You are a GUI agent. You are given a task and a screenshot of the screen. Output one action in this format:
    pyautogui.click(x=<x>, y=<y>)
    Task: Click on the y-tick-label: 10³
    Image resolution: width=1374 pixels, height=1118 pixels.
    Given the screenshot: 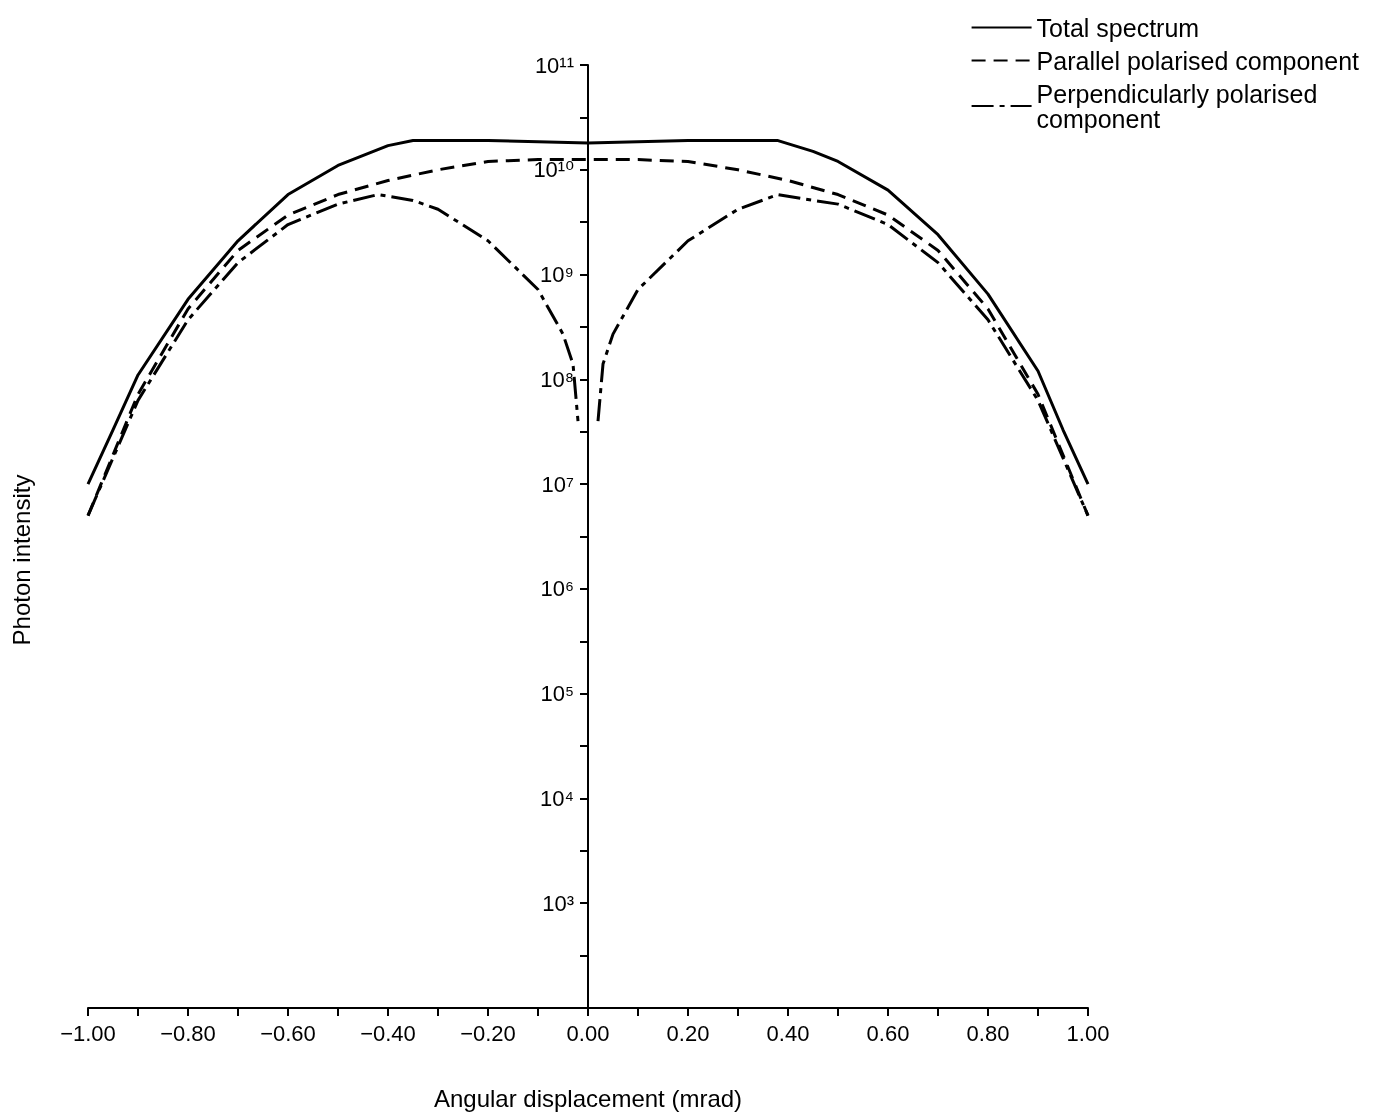 What is the action you would take?
    pyautogui.click(x=558, y=903)
    